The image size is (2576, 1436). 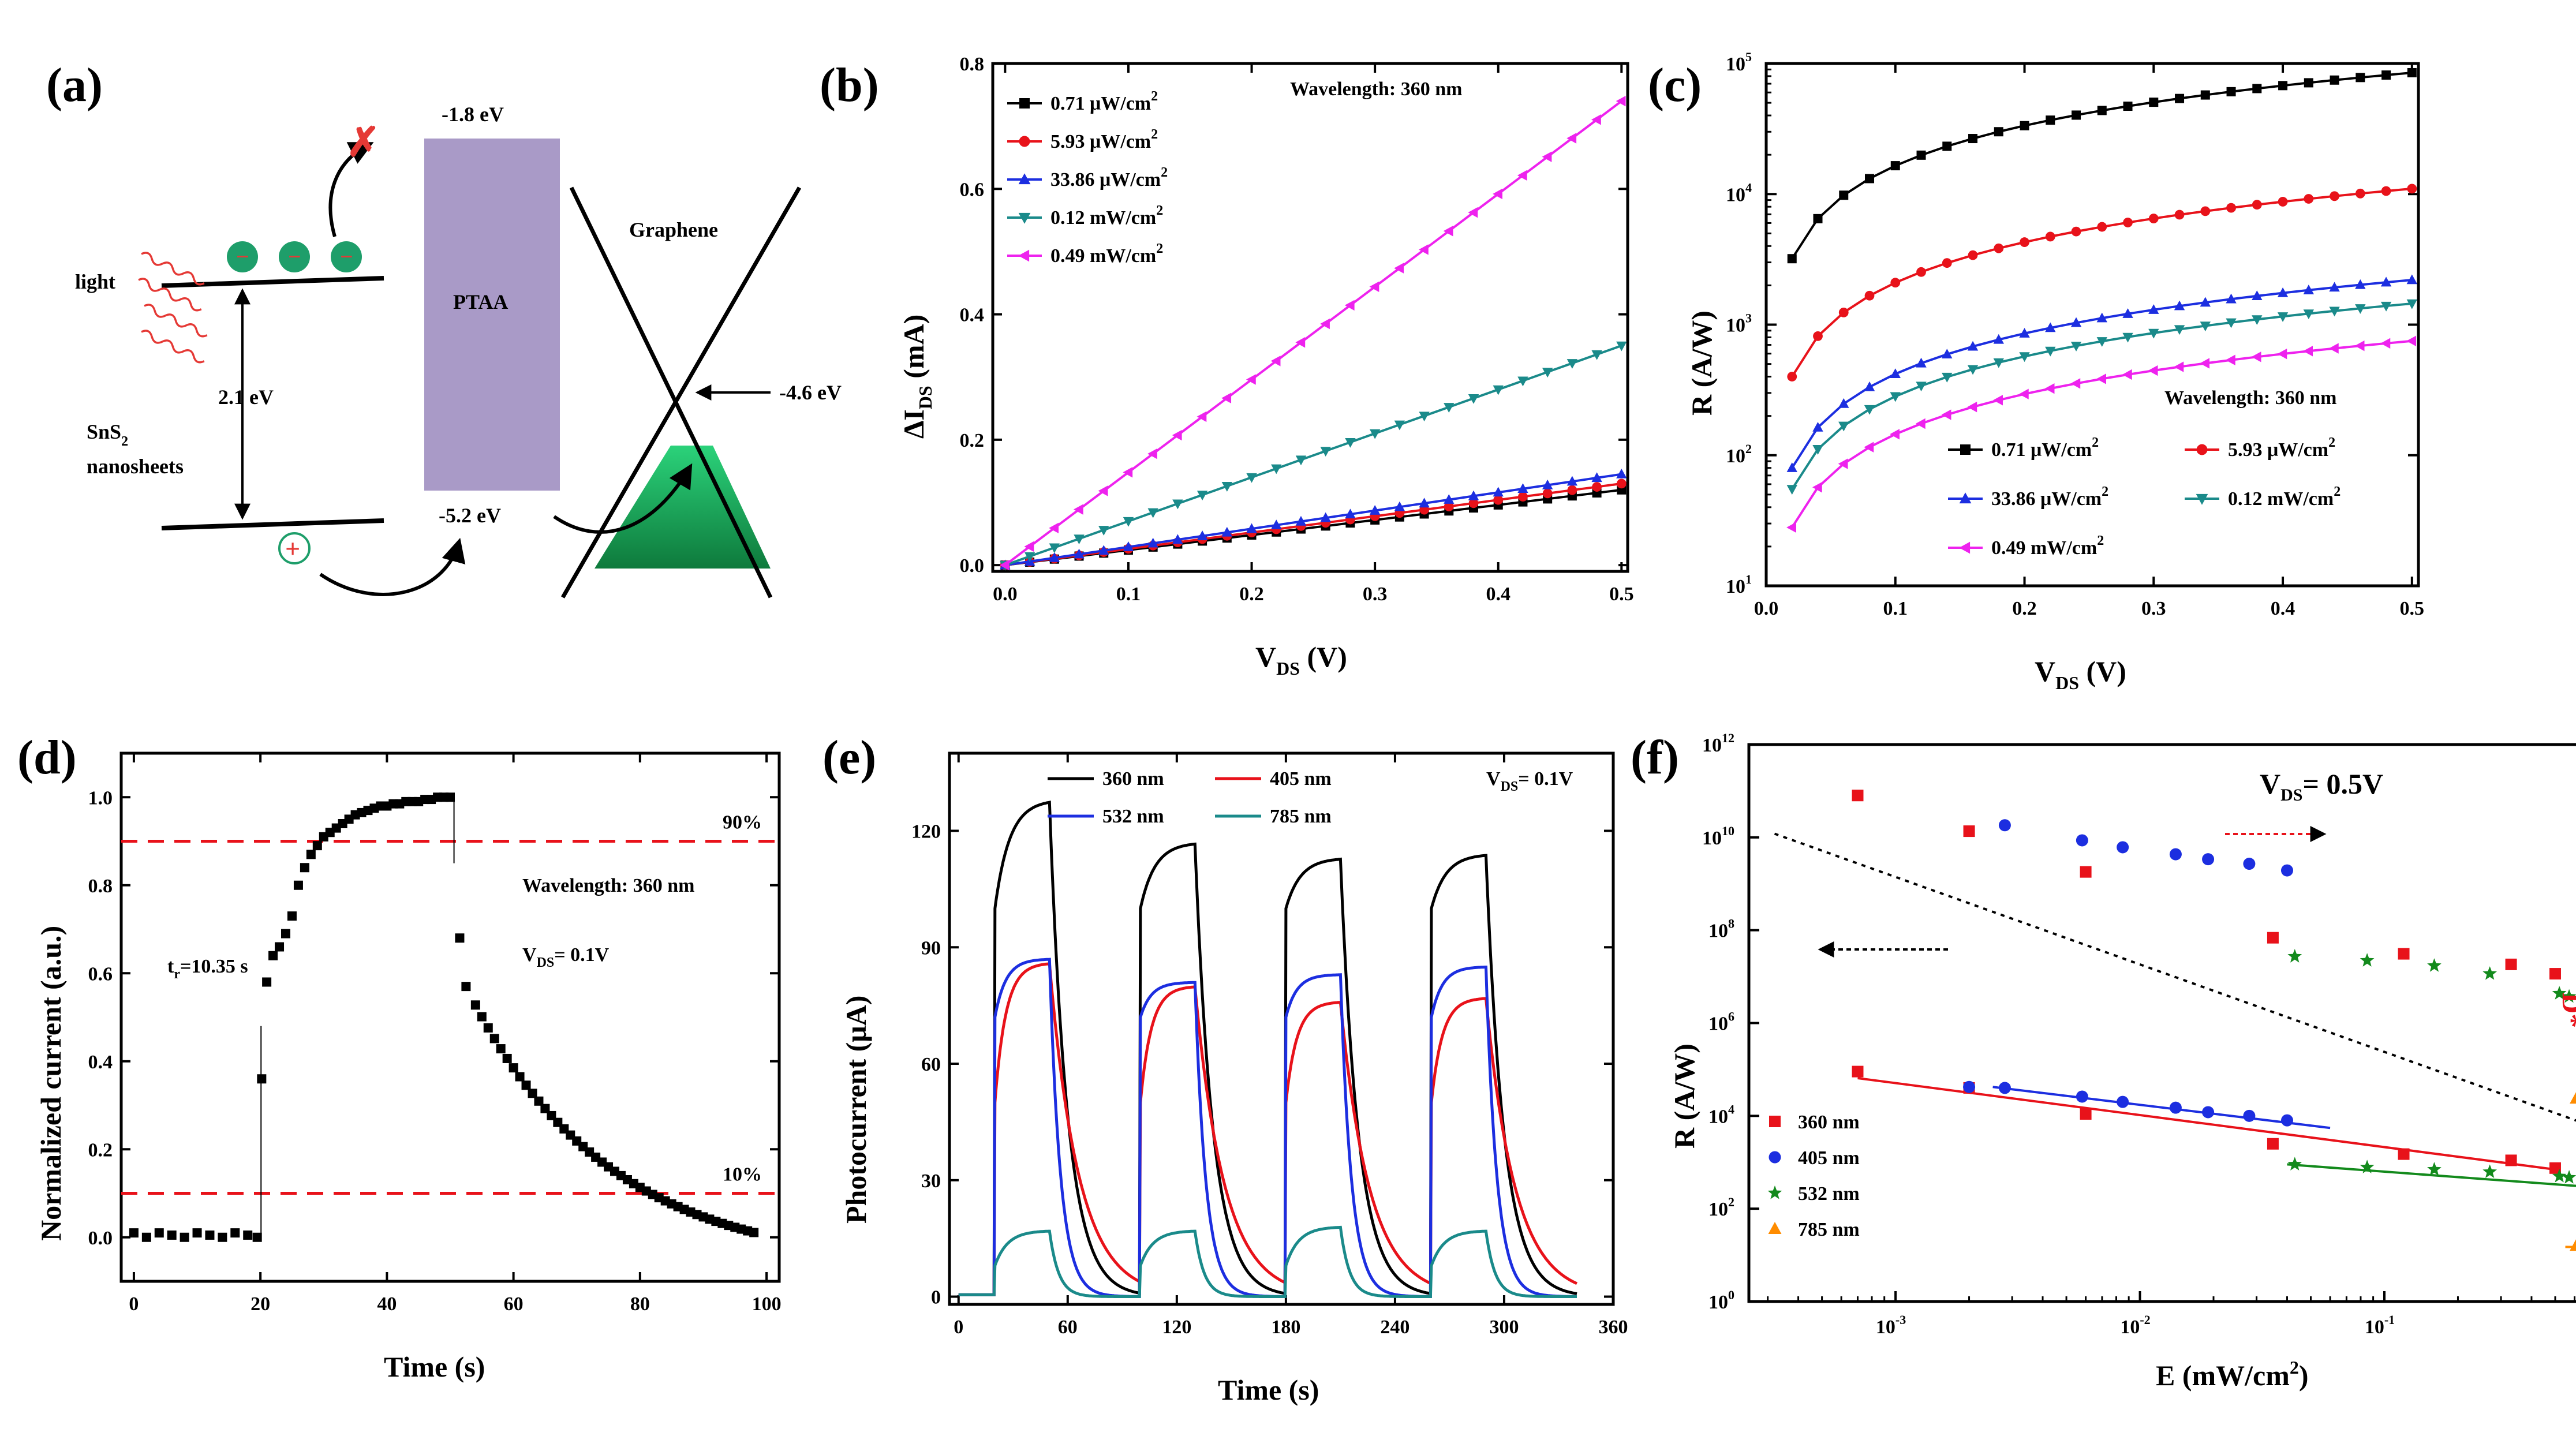 What do you see at coordinates (242, 257) in the screenshot?
I see `electron-sign-1: −` at bounding box center [242, 257].